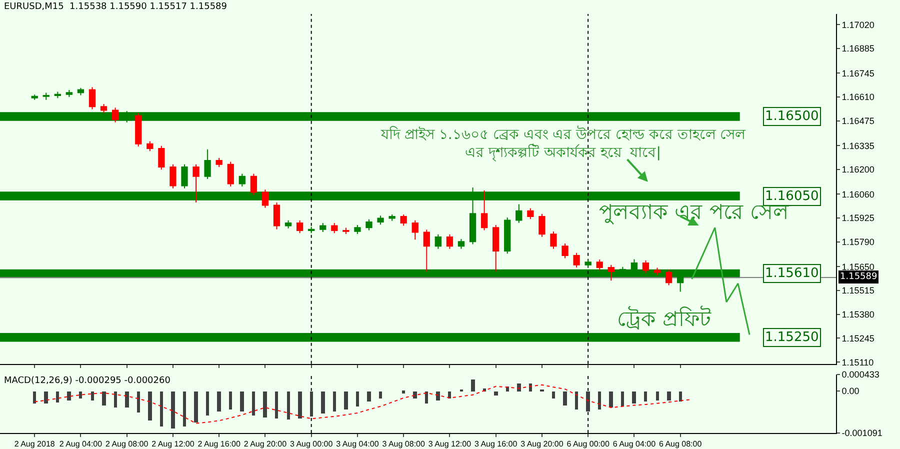 The height and width of the screenshot is (449, 900). Describe the element at coordinates (792, 337) in the screenshot. I see `band-label: 1.15250` at that location.